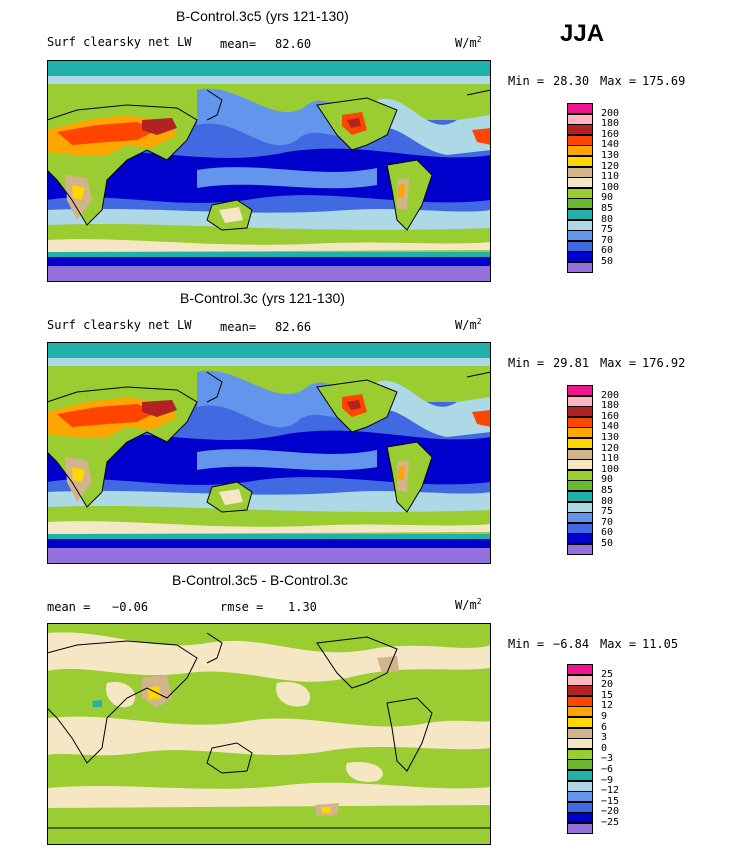 The height and width of the screenshot is (850, 733). I want to click on colorbar-tick-label: 20, so click(607, 685).